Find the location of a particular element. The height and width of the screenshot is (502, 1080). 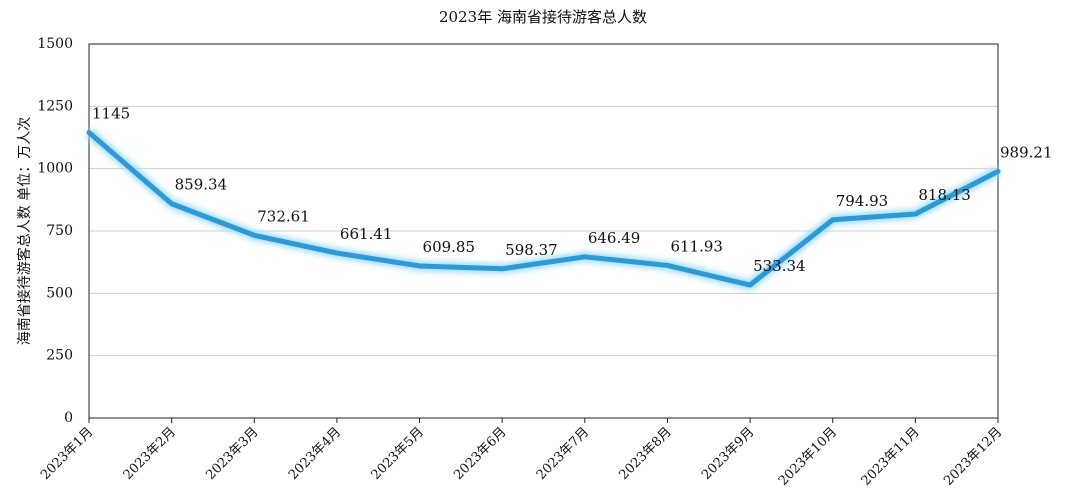

x-tick-label: 2023年3月 is located at coordinates (232, 454).